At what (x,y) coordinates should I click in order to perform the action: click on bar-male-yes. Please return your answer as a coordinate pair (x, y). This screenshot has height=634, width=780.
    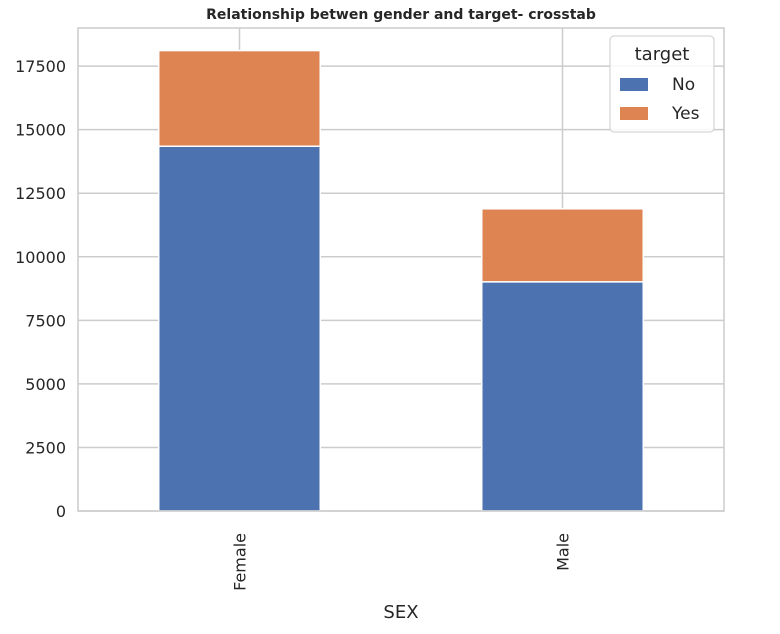
    Looking at the image, I should click on (562, 245).